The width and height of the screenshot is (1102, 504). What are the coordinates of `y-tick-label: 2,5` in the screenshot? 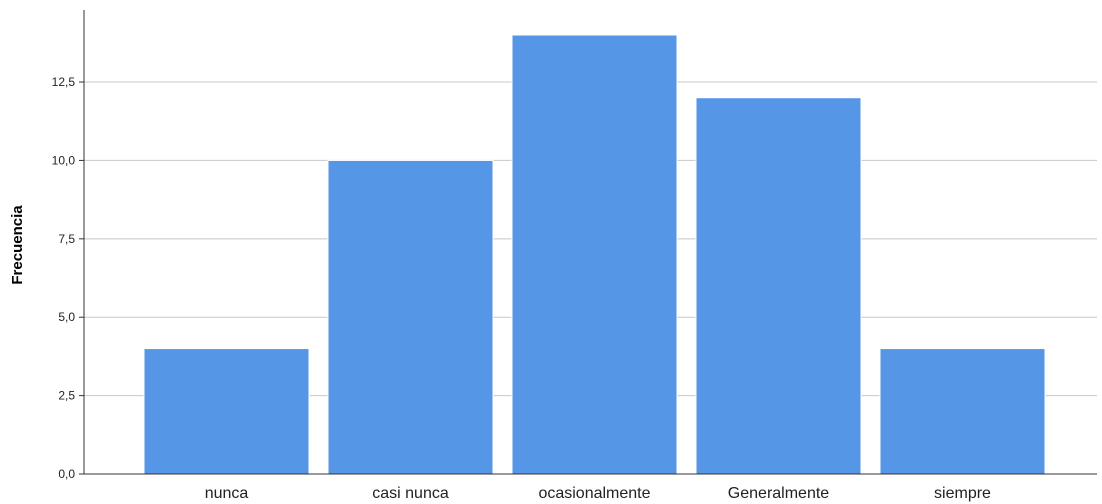 It's located at (66, 396).